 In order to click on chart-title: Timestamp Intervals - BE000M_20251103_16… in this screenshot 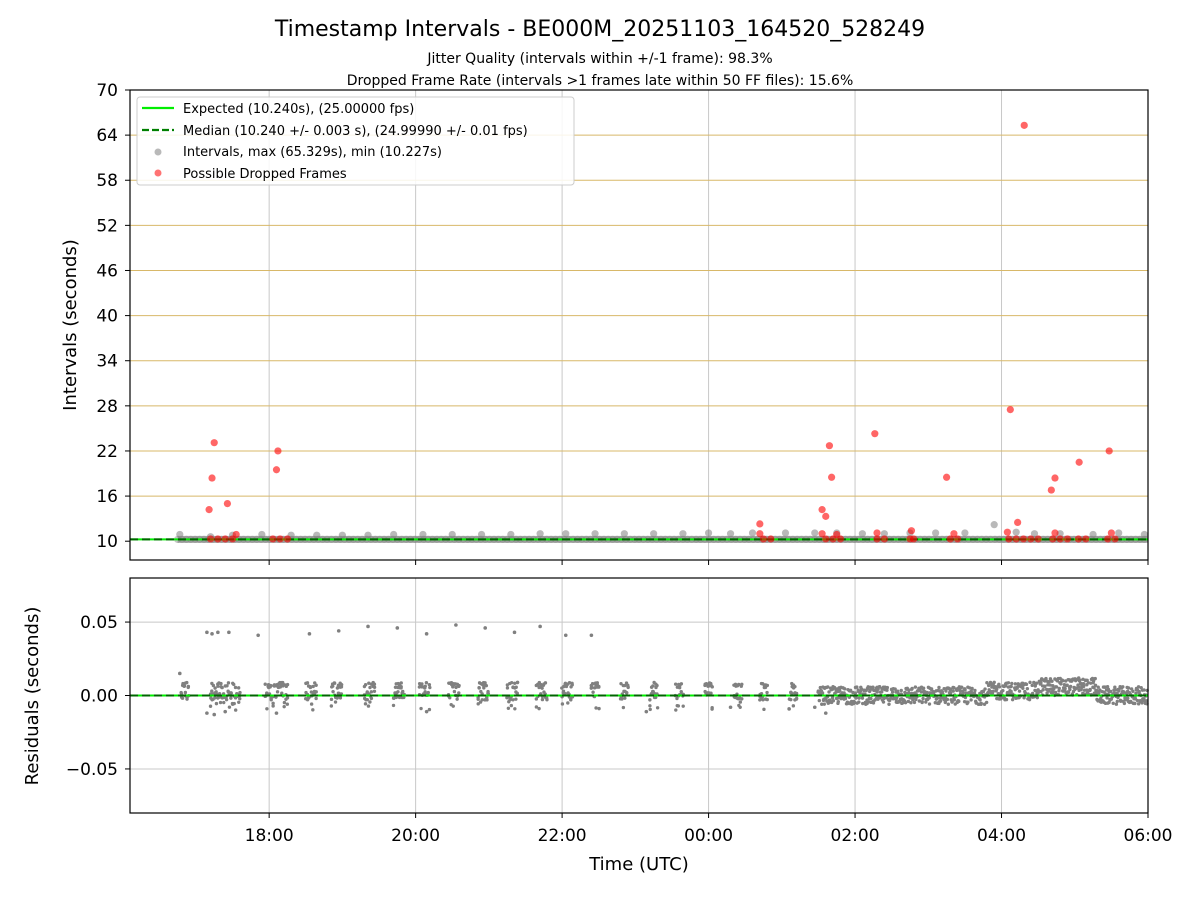, I will do `click(599, 29)`.